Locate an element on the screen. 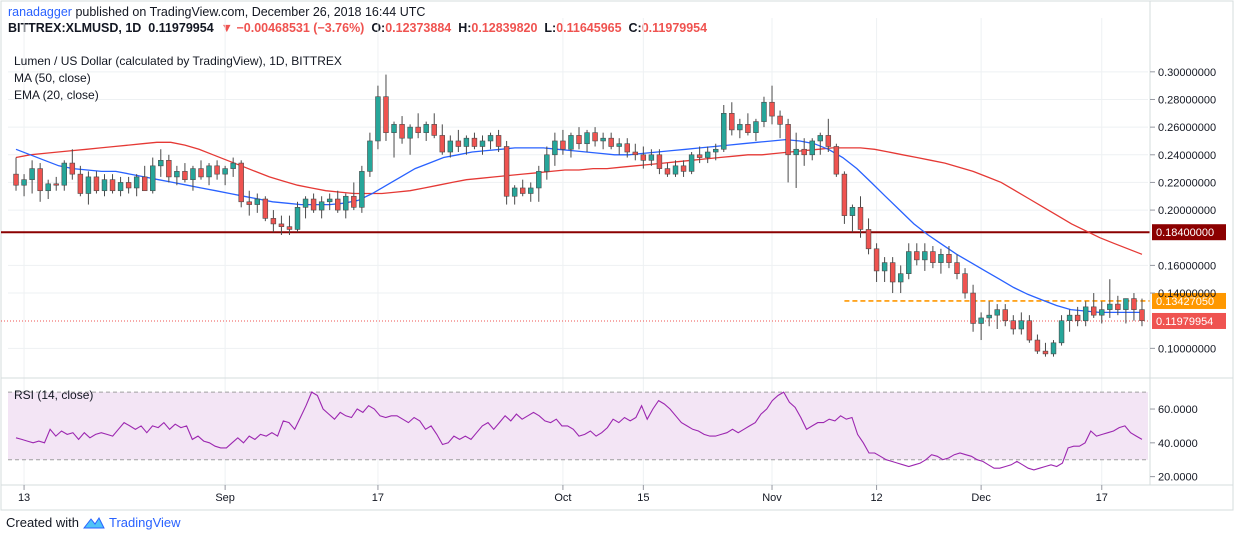 The height and width of the screenshot is (541, 1234). y-tick-label: 0.16000000 is located at coordinates (1187, 266).